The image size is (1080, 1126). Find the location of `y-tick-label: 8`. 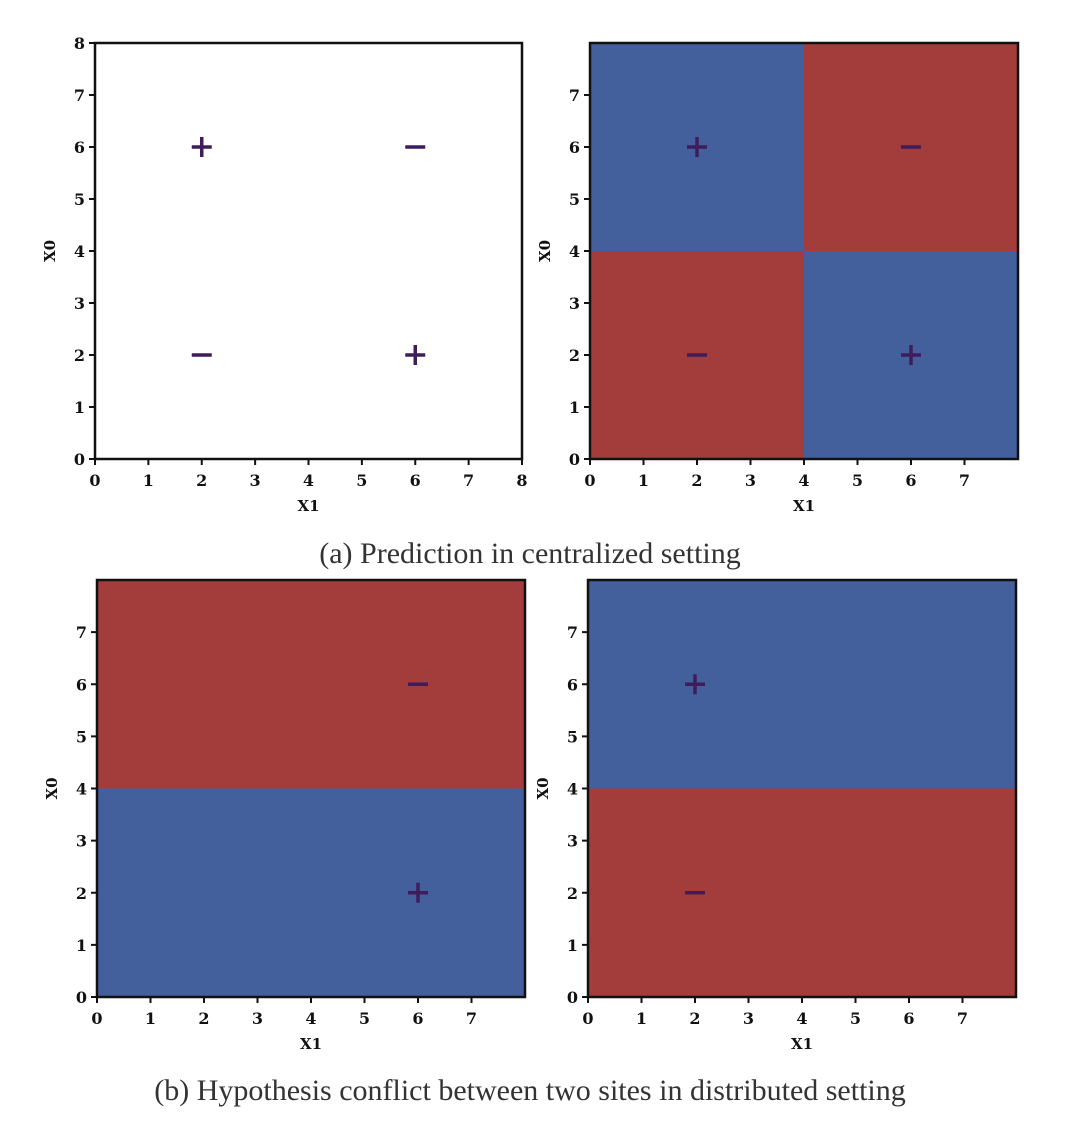

y-tick-label: 8 is located at coordinates (79, 43).